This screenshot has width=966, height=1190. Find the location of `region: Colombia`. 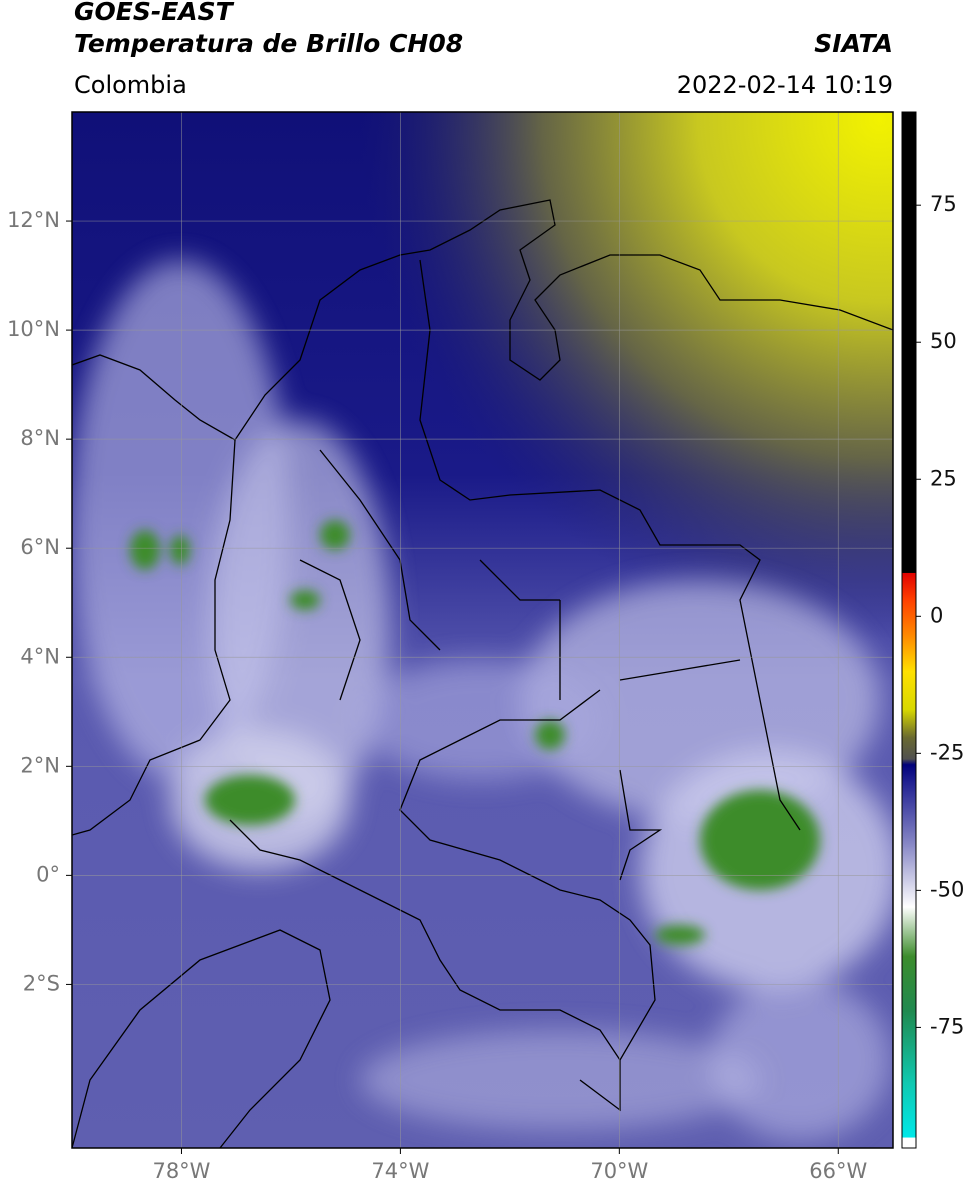

region: Colombia is located at coordinates (130, 85).